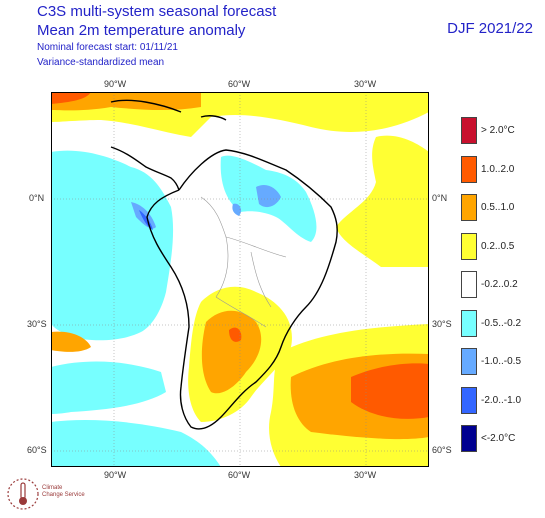  I want to click on lon-bottom-tick: 90°W, so click(115, 475).